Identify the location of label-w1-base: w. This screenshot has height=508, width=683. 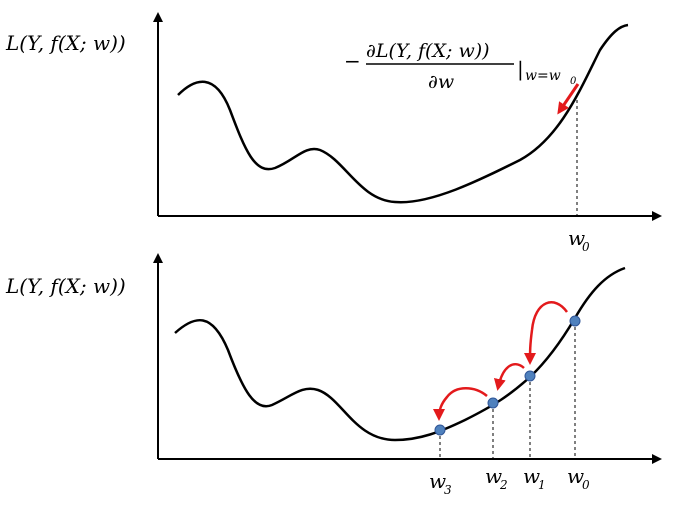
(531, 476).